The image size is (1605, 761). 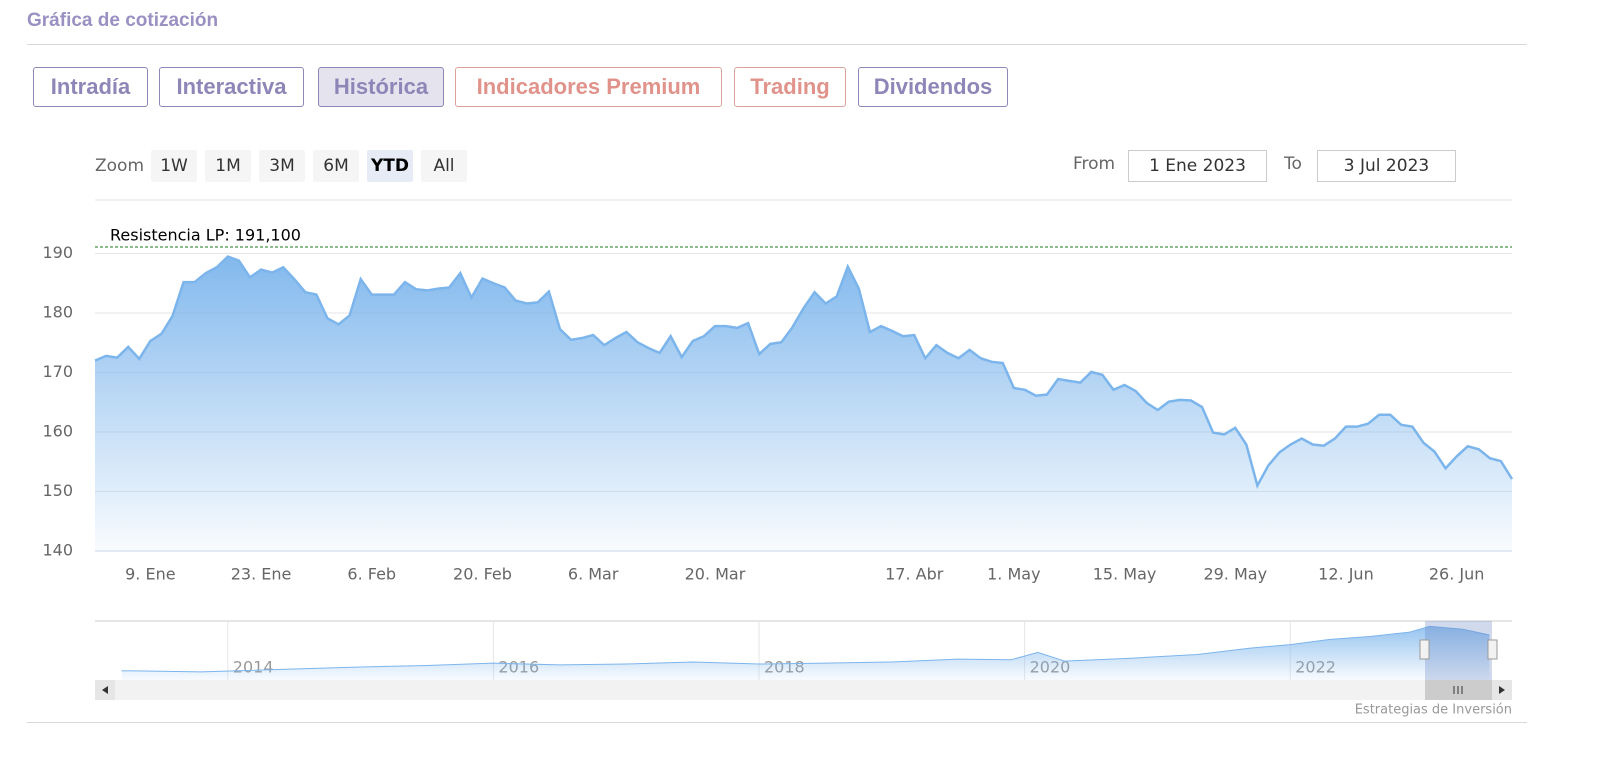 I want to click on from-input: 1 Ene 2023, so click(x=1197, y=166).